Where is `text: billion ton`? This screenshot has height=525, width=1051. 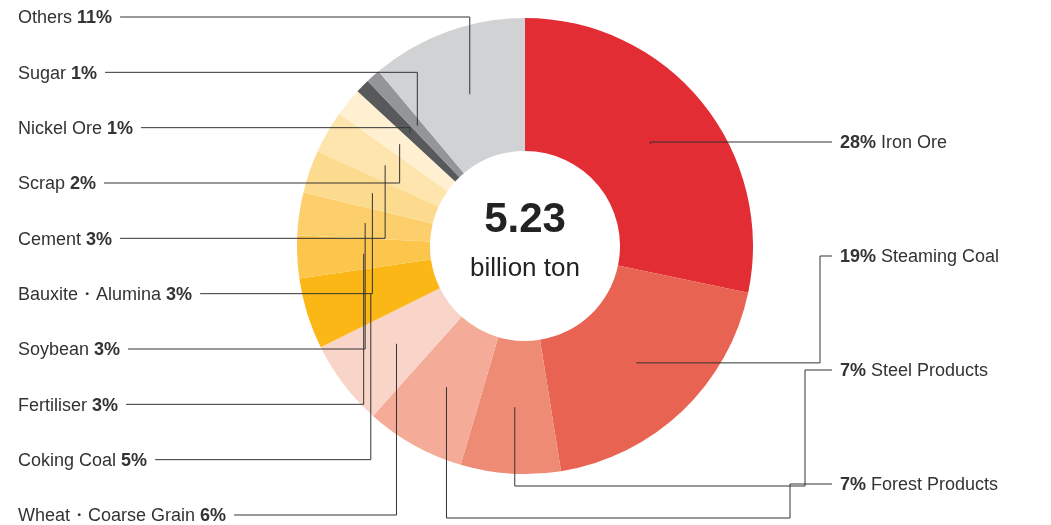 text: billion ton is located at coordinates (525, 267).